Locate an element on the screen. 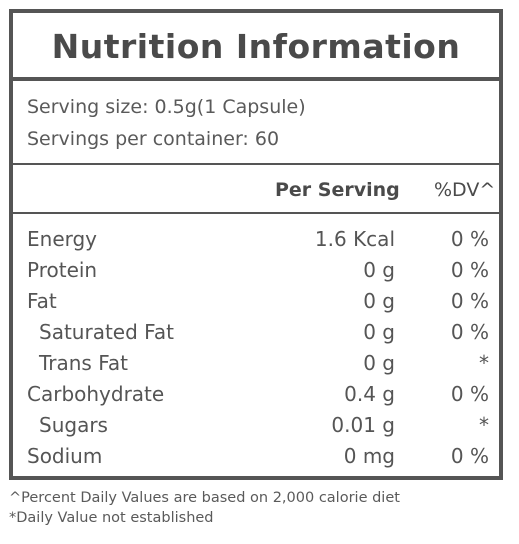 The height and width of the screenshot is (544, 519). label-title: Nutrition Information is located at coordinates (256, 46).